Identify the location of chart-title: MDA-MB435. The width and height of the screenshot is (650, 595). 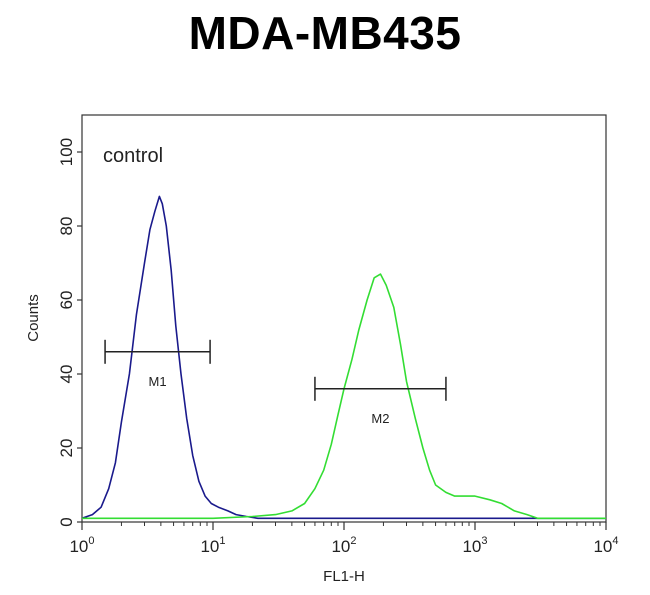
(325, 33).